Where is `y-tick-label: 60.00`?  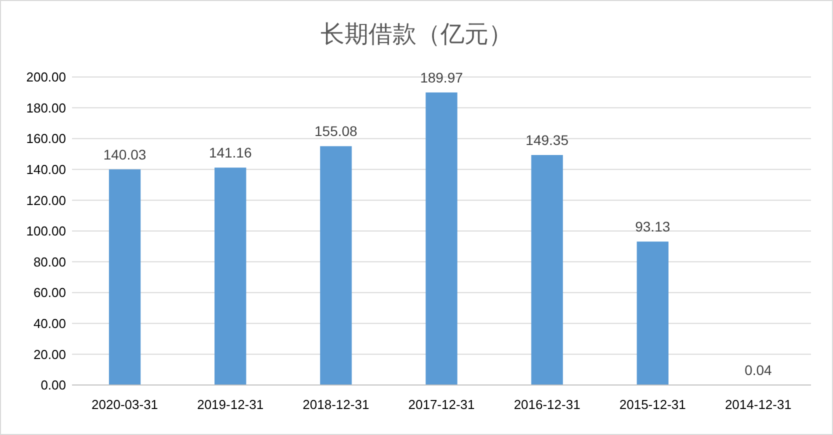 y-tick-label: 60.00 is located at coordinates (49, 292).